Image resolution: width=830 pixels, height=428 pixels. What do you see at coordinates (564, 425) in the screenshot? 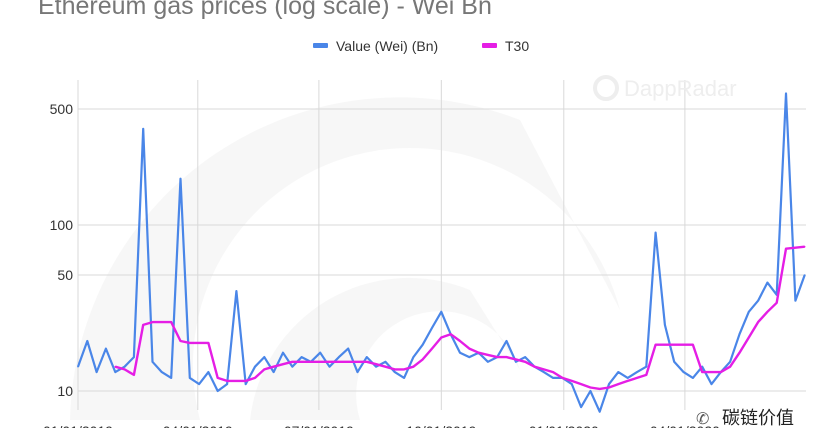
I see `x-tick-label: 01/01/2020` at bounding box center [564, 425].